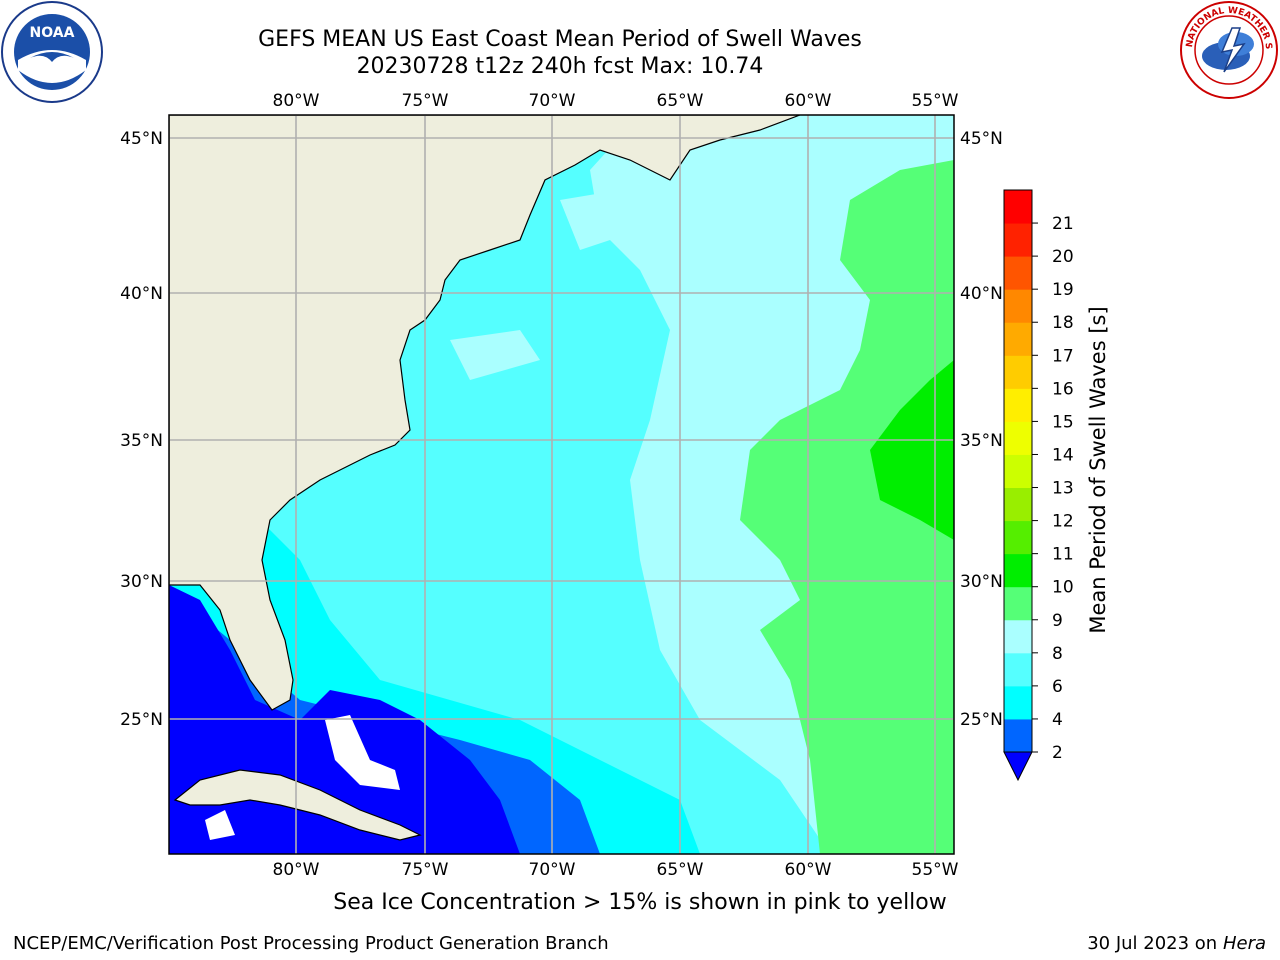  I want to click on nws-logo: NATIONAL WEATHER SERVICE, so click(1228, 49).